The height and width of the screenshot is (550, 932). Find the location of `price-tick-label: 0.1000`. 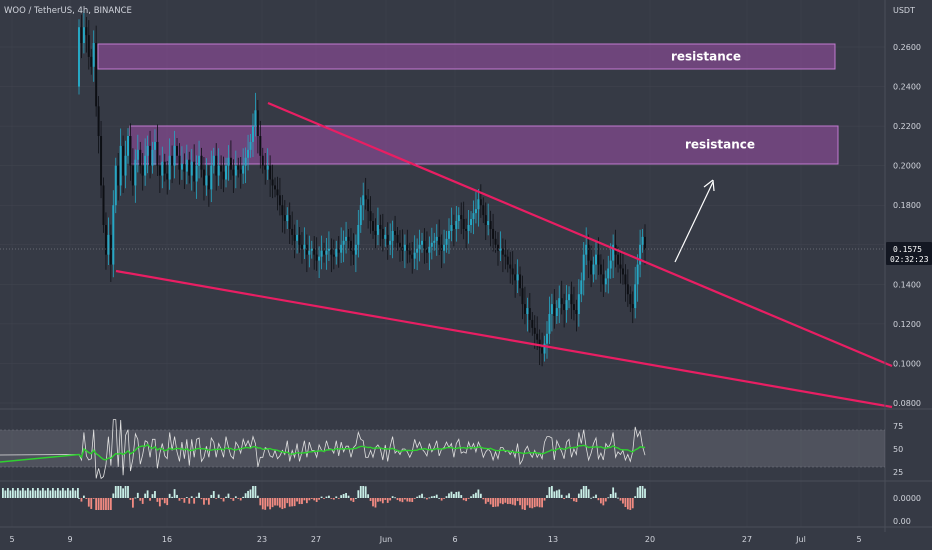

price-tick-label: 0.1000 is located at coordinates (907, 363).